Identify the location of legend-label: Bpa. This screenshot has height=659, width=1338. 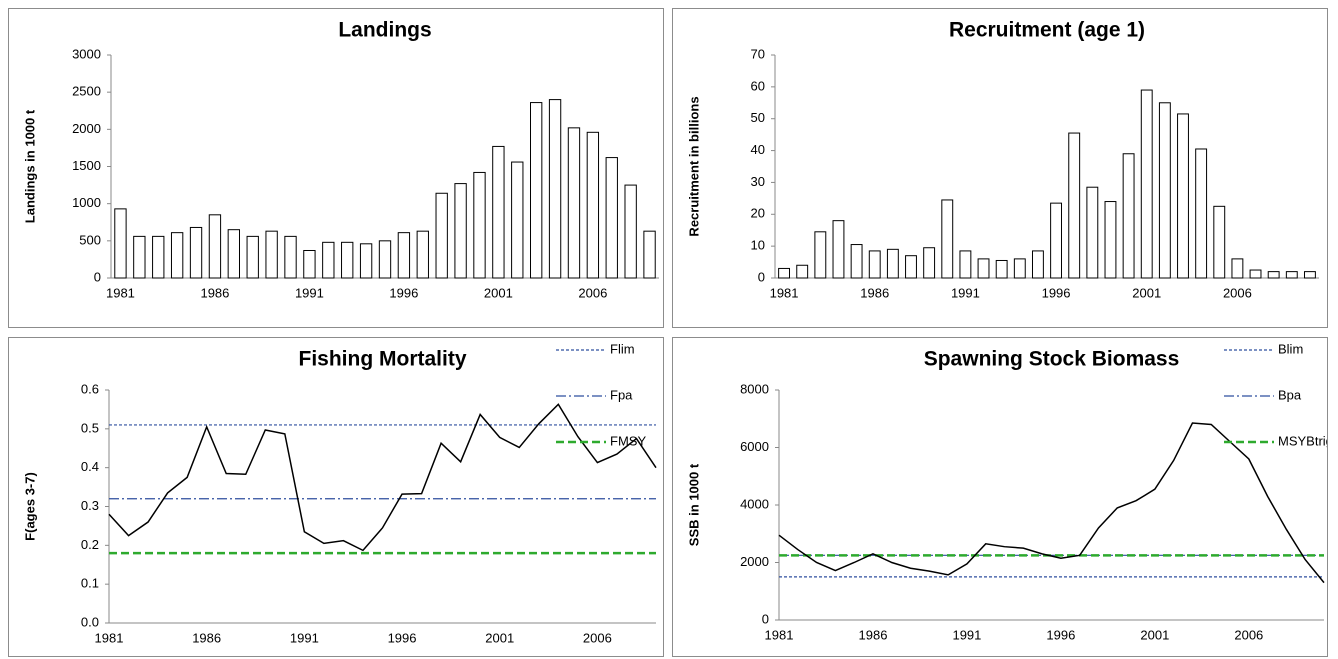
(1290, 394).